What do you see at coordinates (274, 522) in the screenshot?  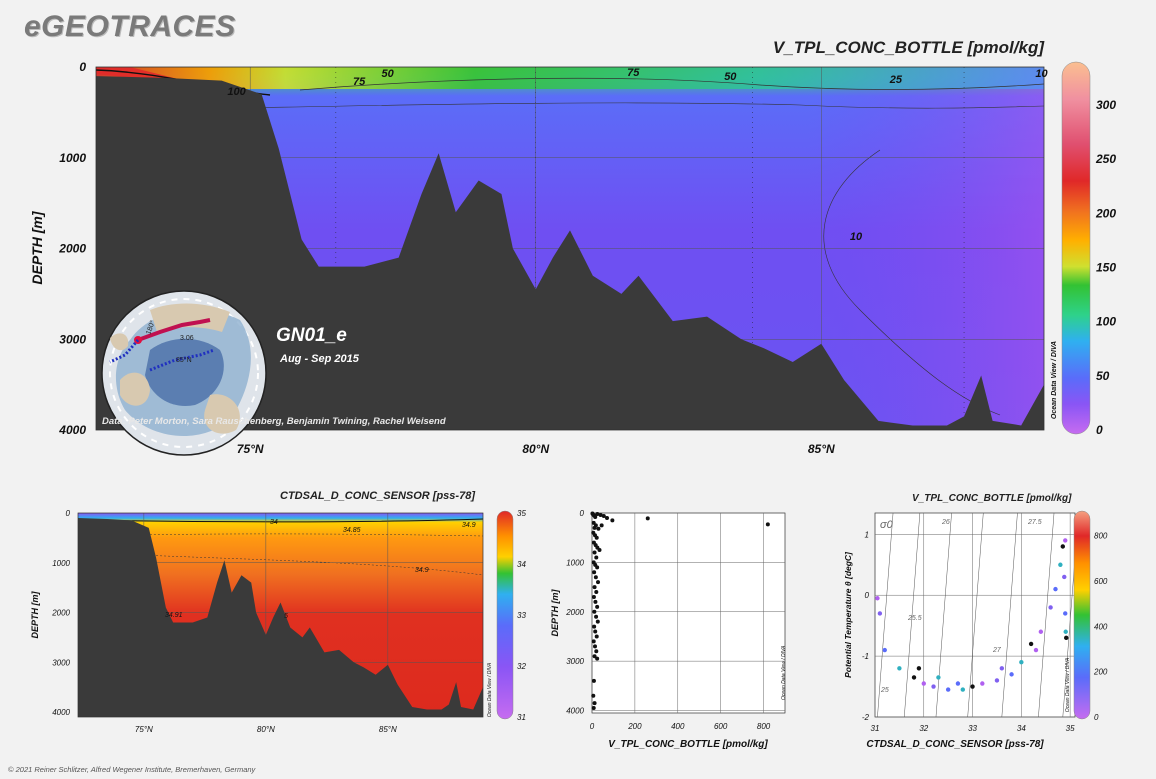 I see `contour-label: 34` at bounding box center [274, 522].